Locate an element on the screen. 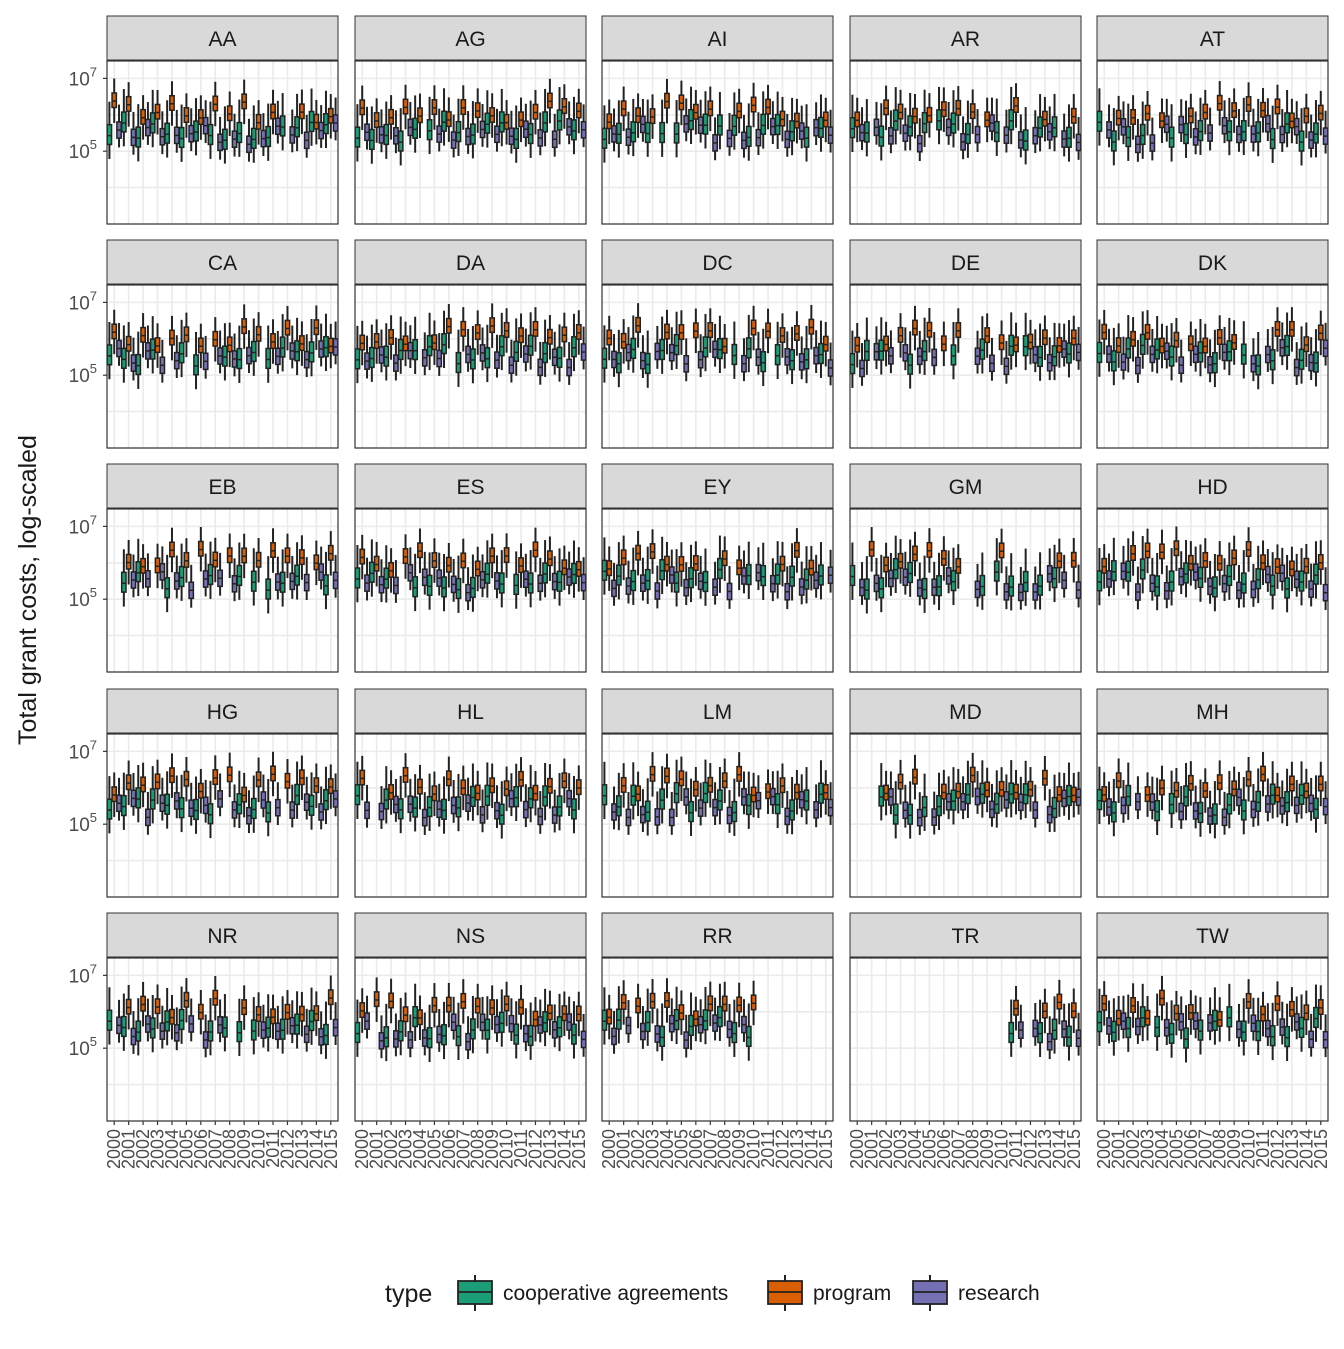  facet-strip-label: EB is located at coordinates (222, 487).